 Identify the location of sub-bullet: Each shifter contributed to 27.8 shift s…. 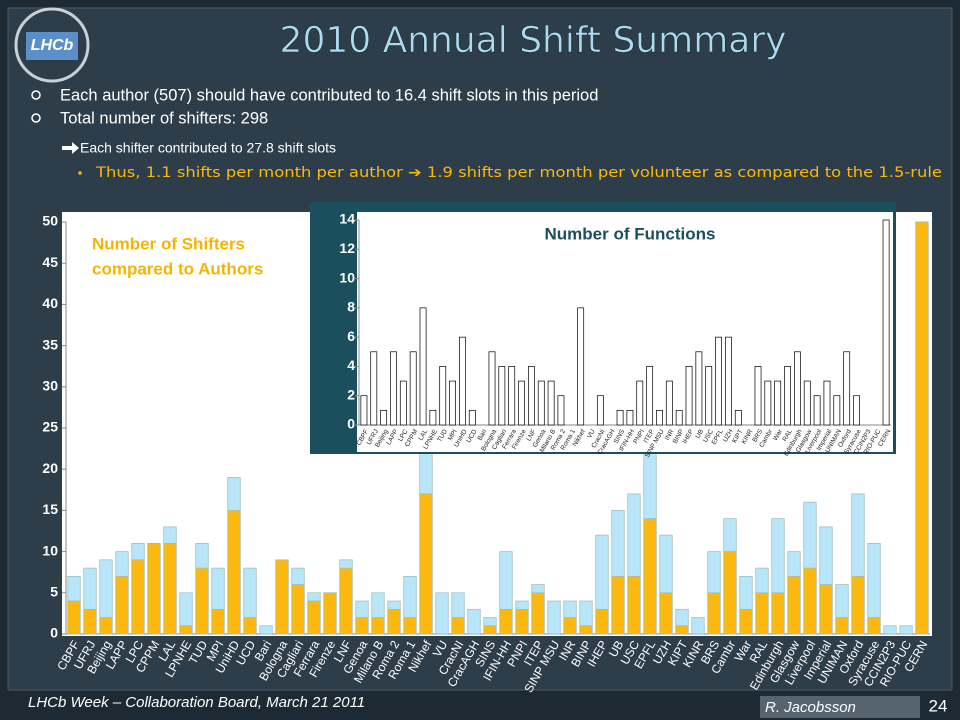
(208, 148).